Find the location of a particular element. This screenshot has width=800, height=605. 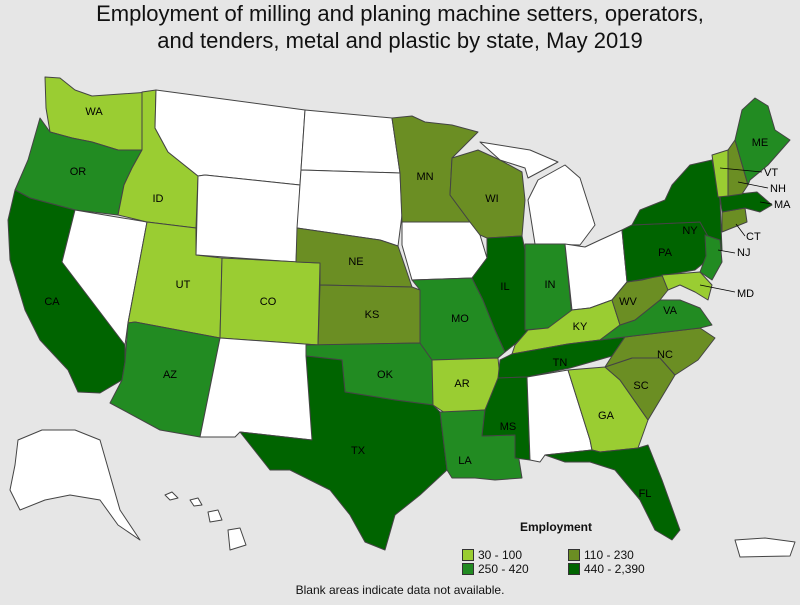

state-nj is located at coordinates (711, 257).